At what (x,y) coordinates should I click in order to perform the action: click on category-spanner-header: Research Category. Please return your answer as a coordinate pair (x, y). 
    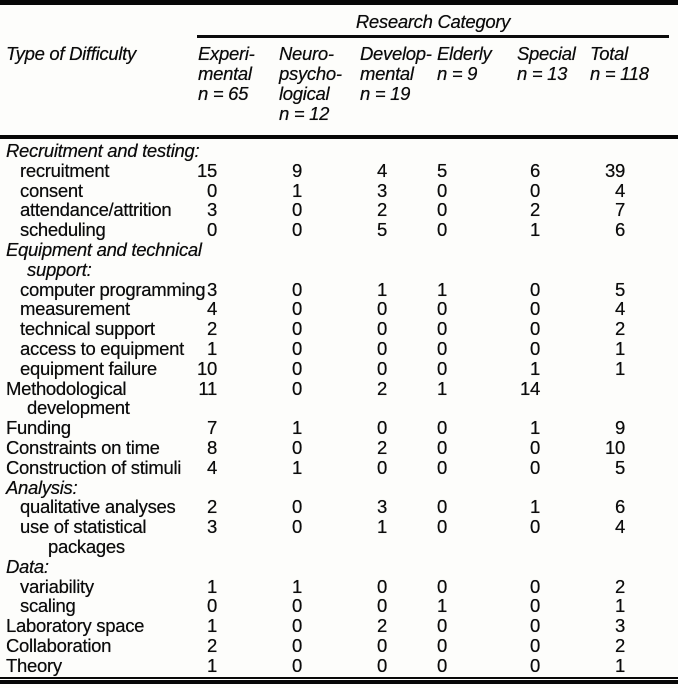
    Looking at the image, I should click on (433, 21).